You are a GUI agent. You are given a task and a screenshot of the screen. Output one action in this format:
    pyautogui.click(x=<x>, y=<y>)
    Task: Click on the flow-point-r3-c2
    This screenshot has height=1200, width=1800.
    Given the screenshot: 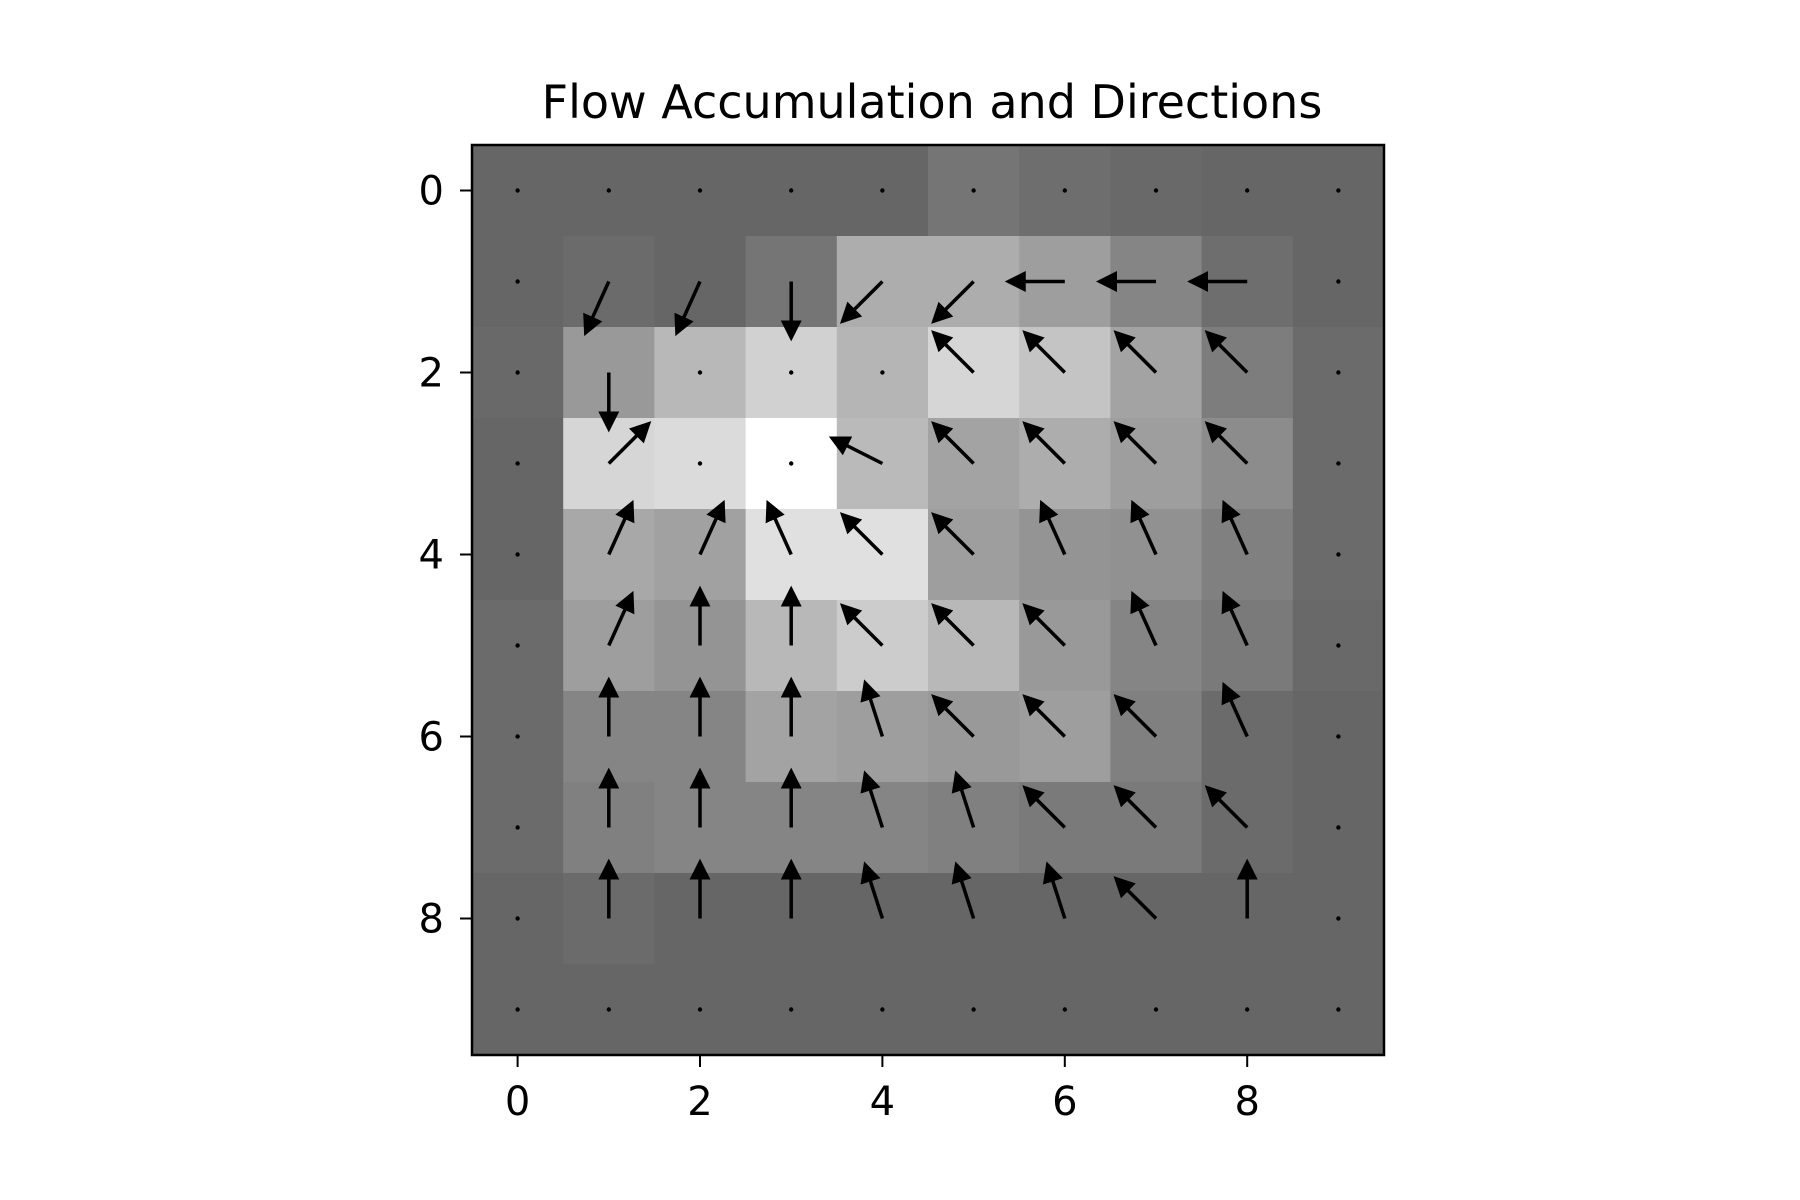 What is the action you would take?
    pyautogui.click(x=700, y=463)
    